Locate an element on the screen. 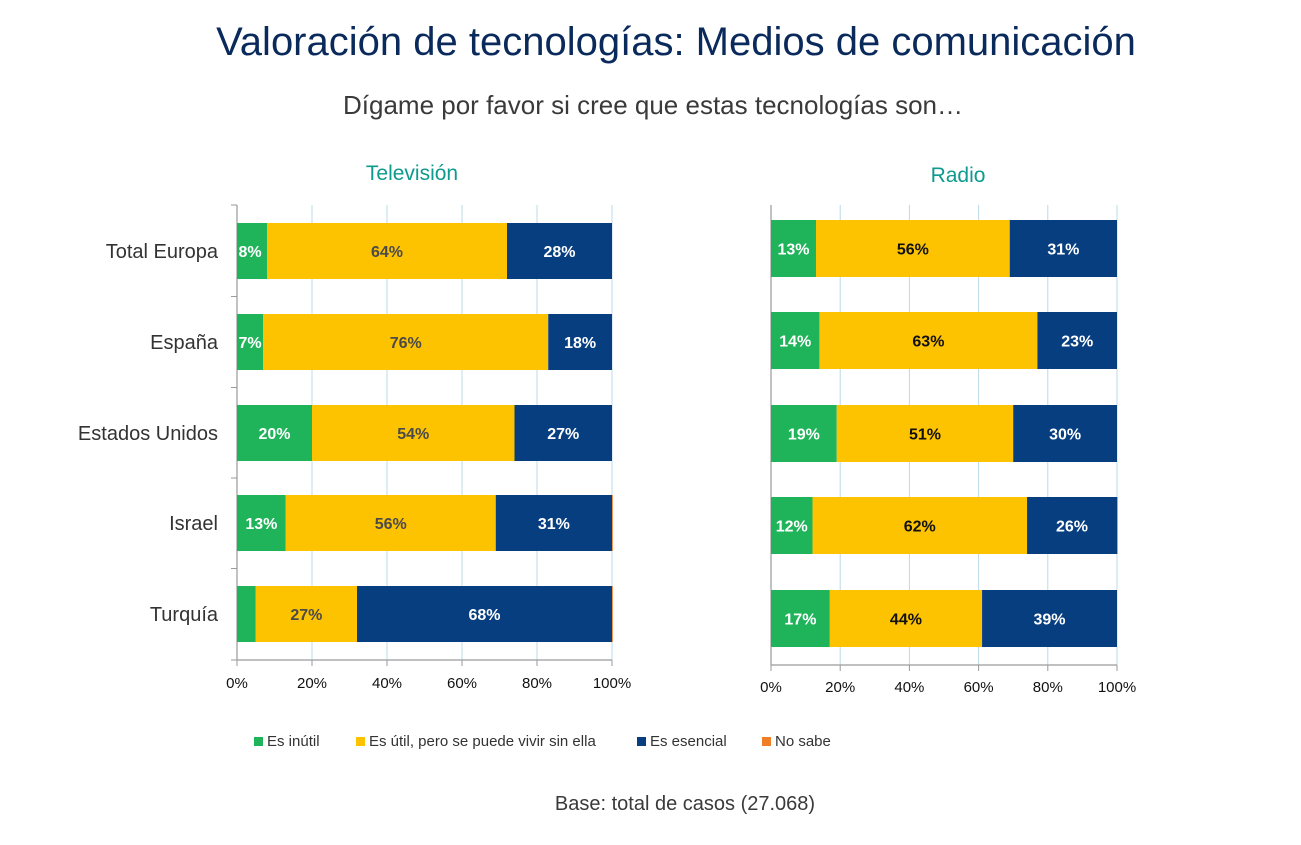 Image resolution: width=1301 pixels, height=845 pixels. radio-data-label-es-esencial-israel: 26% is located at coordinates (1072, 527).